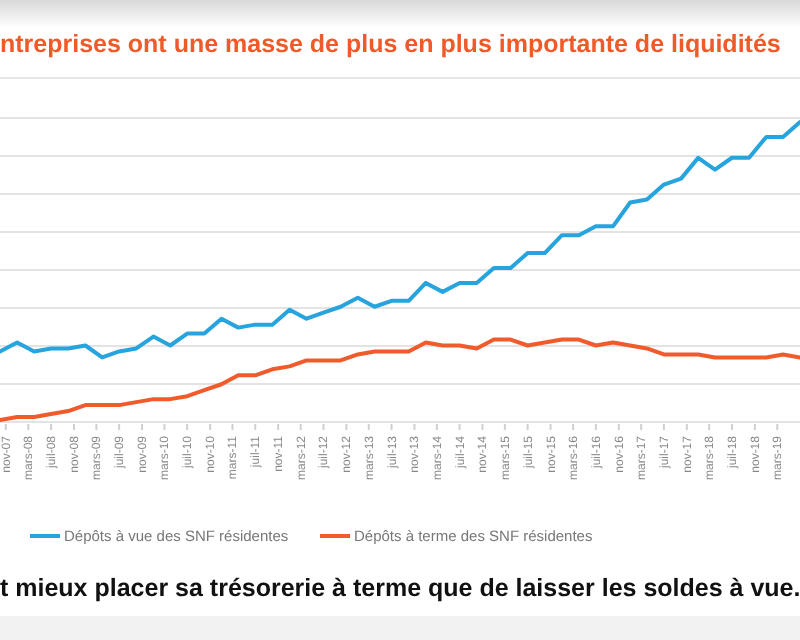 The image size is (800, 640). What do you see at coordinates (400, 588) in the screenshot?
I see `text: t mieux placer sa trésorerie à terme que de laisser les soldes à vue.` at bounding box center [400, 588].